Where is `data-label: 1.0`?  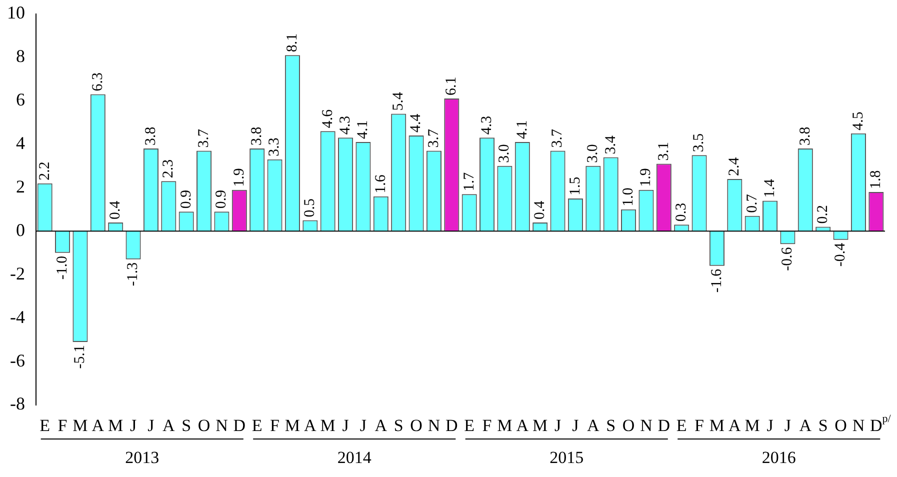 data-label: 1.0 is located at coordinates (628, 197).